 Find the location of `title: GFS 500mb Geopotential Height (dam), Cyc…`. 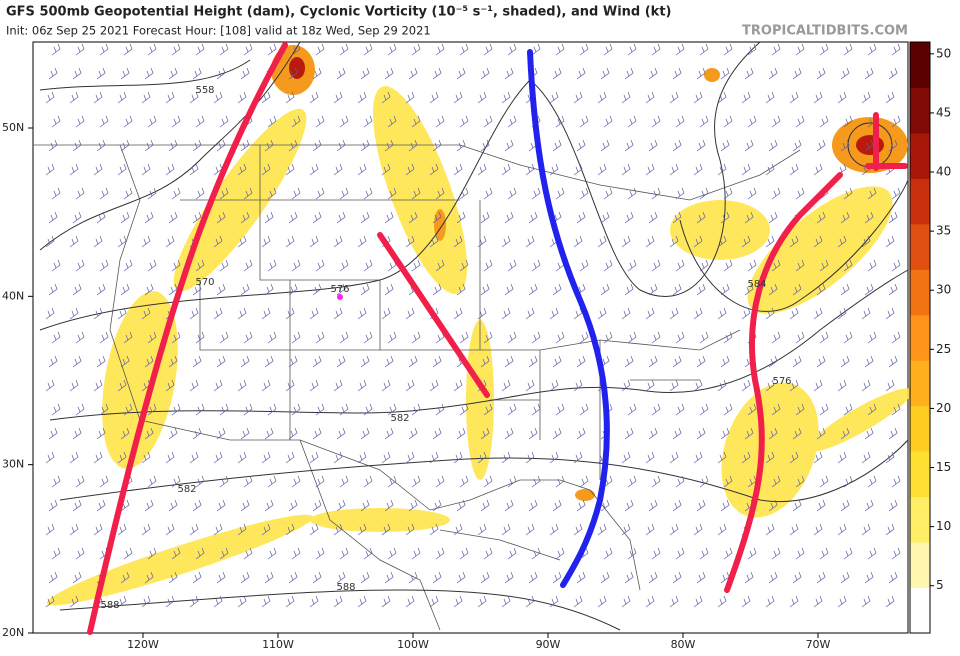

title: GFS 500mb Geopotential Height (dam), Cyc… is located at coordinates (339, 12).